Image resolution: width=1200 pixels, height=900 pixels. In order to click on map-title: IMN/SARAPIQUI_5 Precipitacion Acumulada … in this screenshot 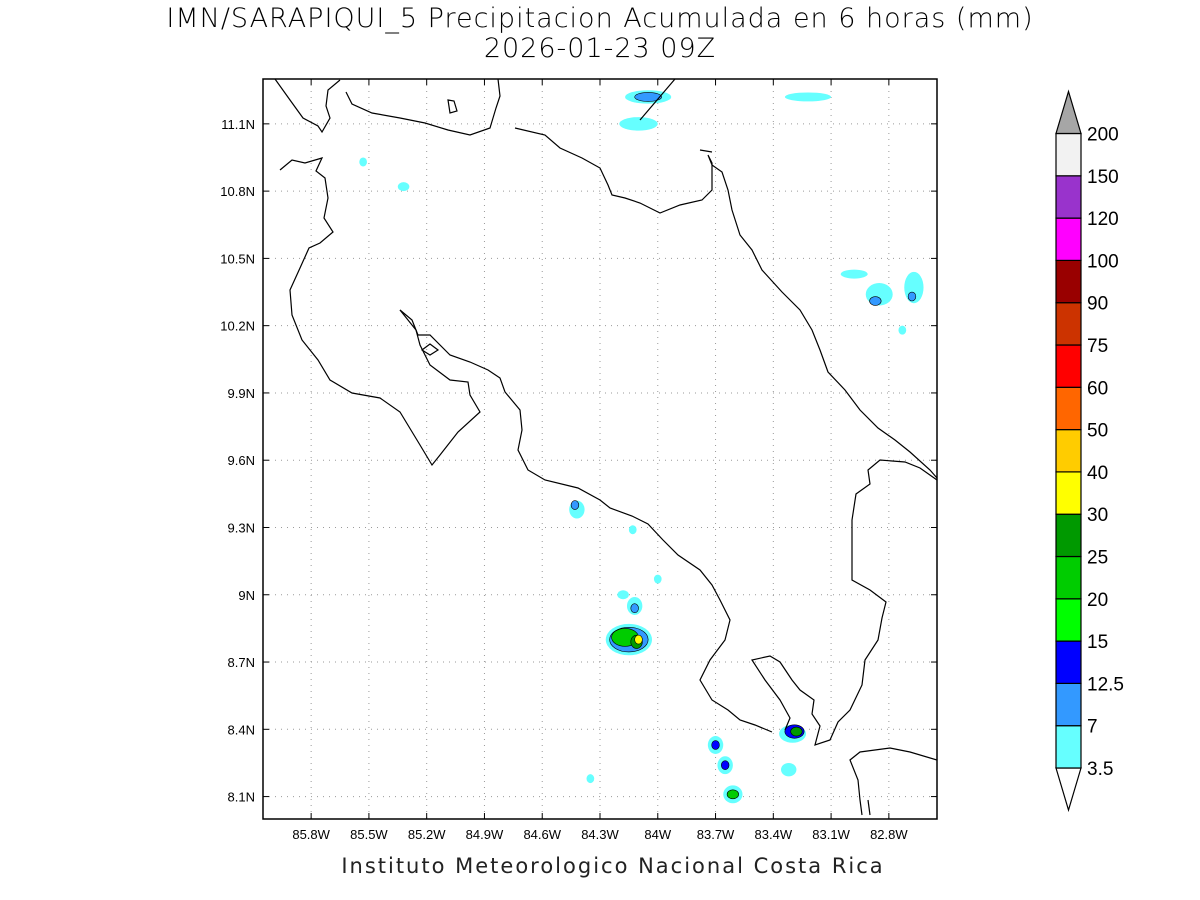, I will do `click(600, 18)`.